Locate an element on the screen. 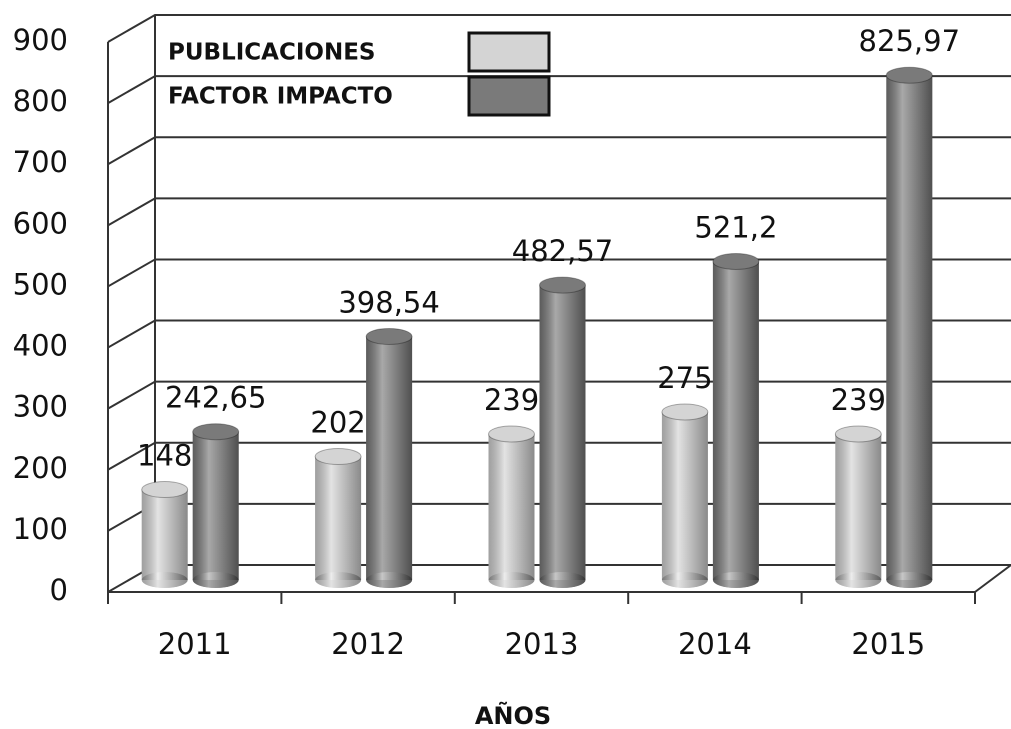 This screenshot has height=729, width=1011. y-tick-label: 500 is located at coordinates (40, 284).